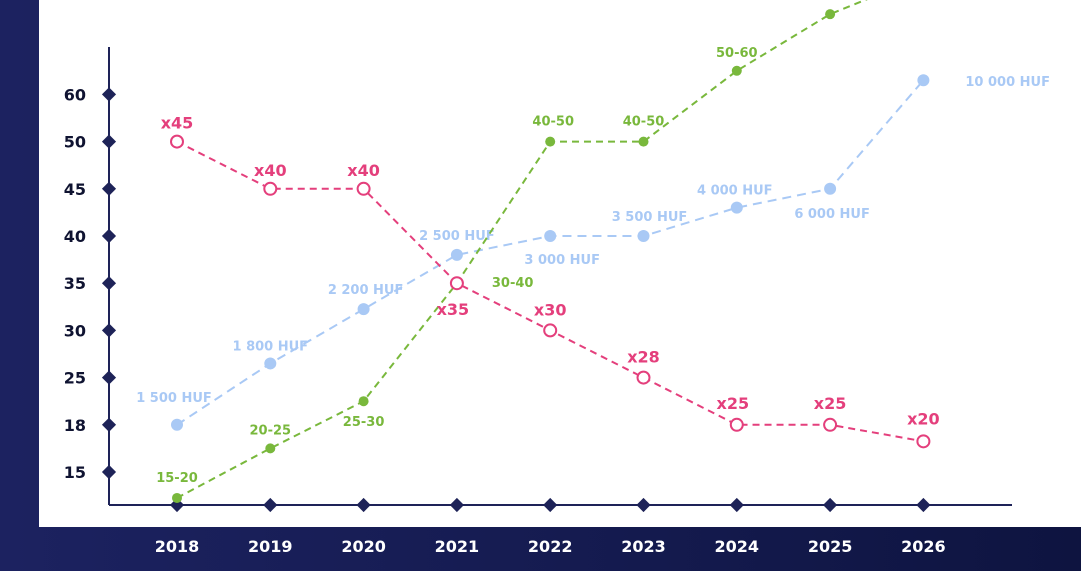  Describe the element at coordinates (650, 217) in the screenshot. I see `blue-data-label: 3 500 HUF` at that location.